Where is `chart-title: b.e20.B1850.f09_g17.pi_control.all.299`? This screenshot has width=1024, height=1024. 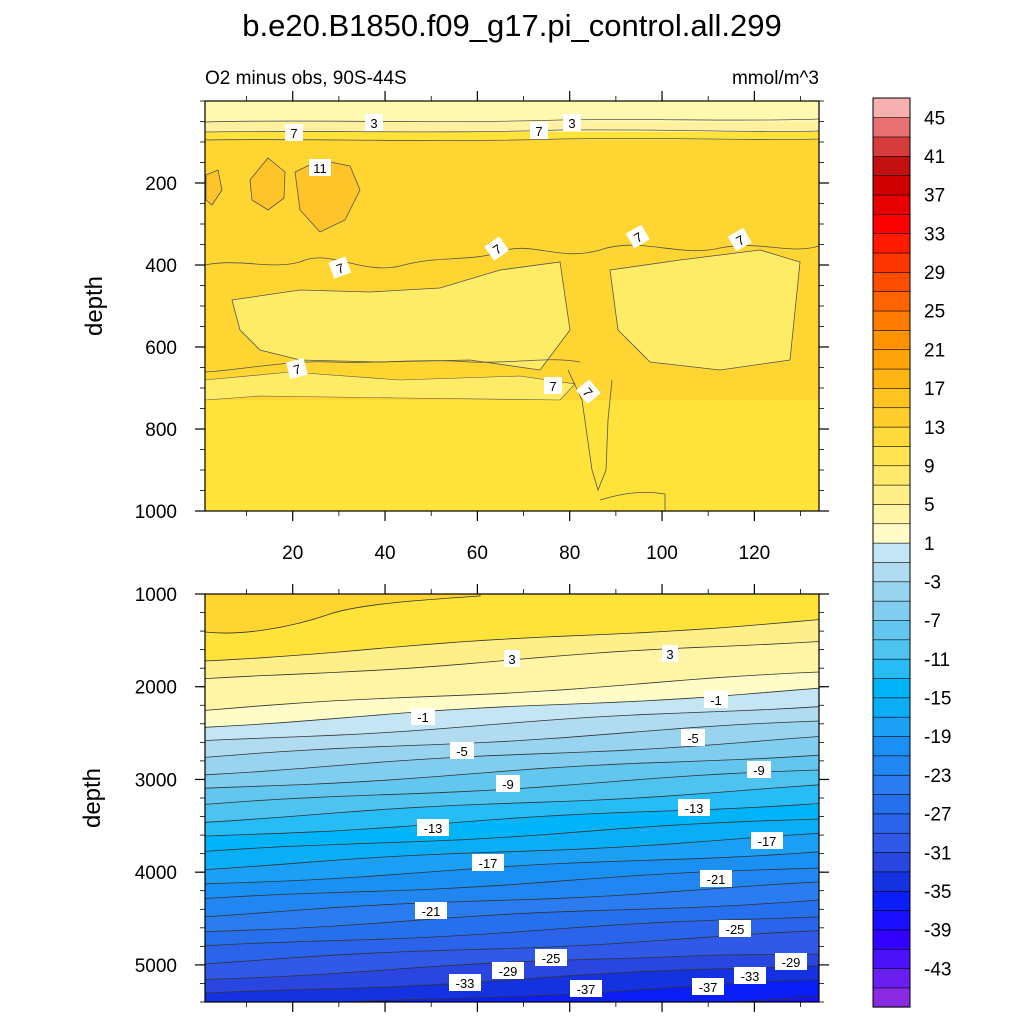
chart-title: b.e20.B1850.f09_g17.pi_control.all.299 is located at coordinates (512, 25).